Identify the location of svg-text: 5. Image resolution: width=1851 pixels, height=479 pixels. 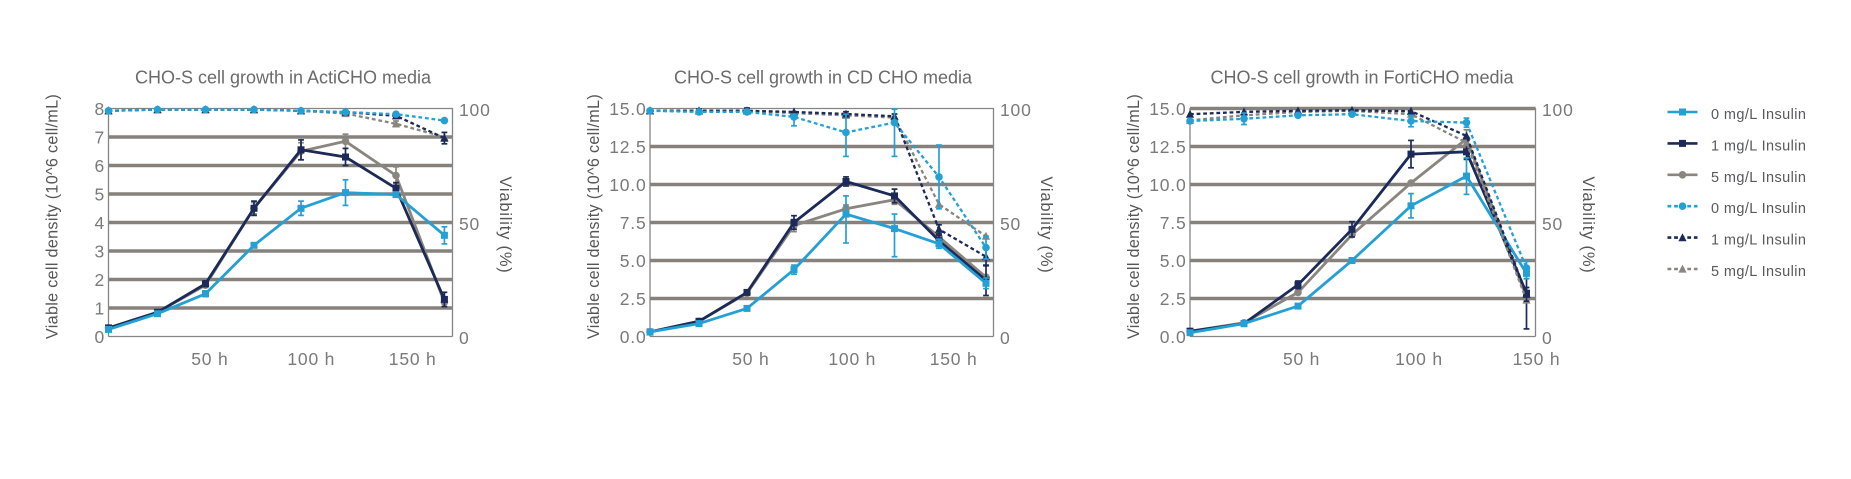
(99, 194).